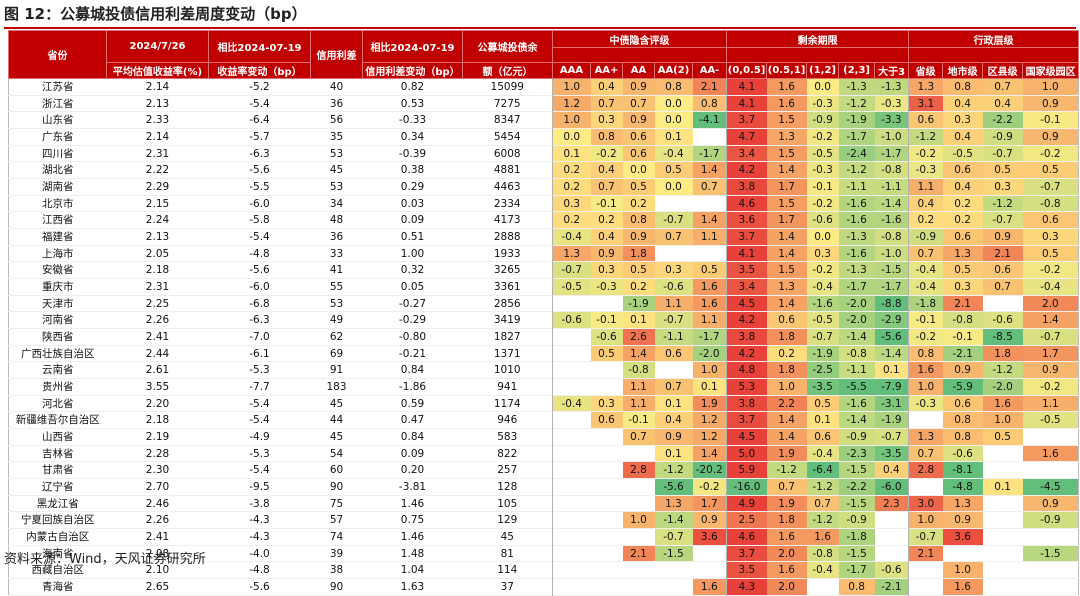 The width and height of the screenshot is (1080, 596). What do you see at coordinates (412, 270) in the screenshot?
I see `value-cell: 0.32` at bounding box center [412, 270].